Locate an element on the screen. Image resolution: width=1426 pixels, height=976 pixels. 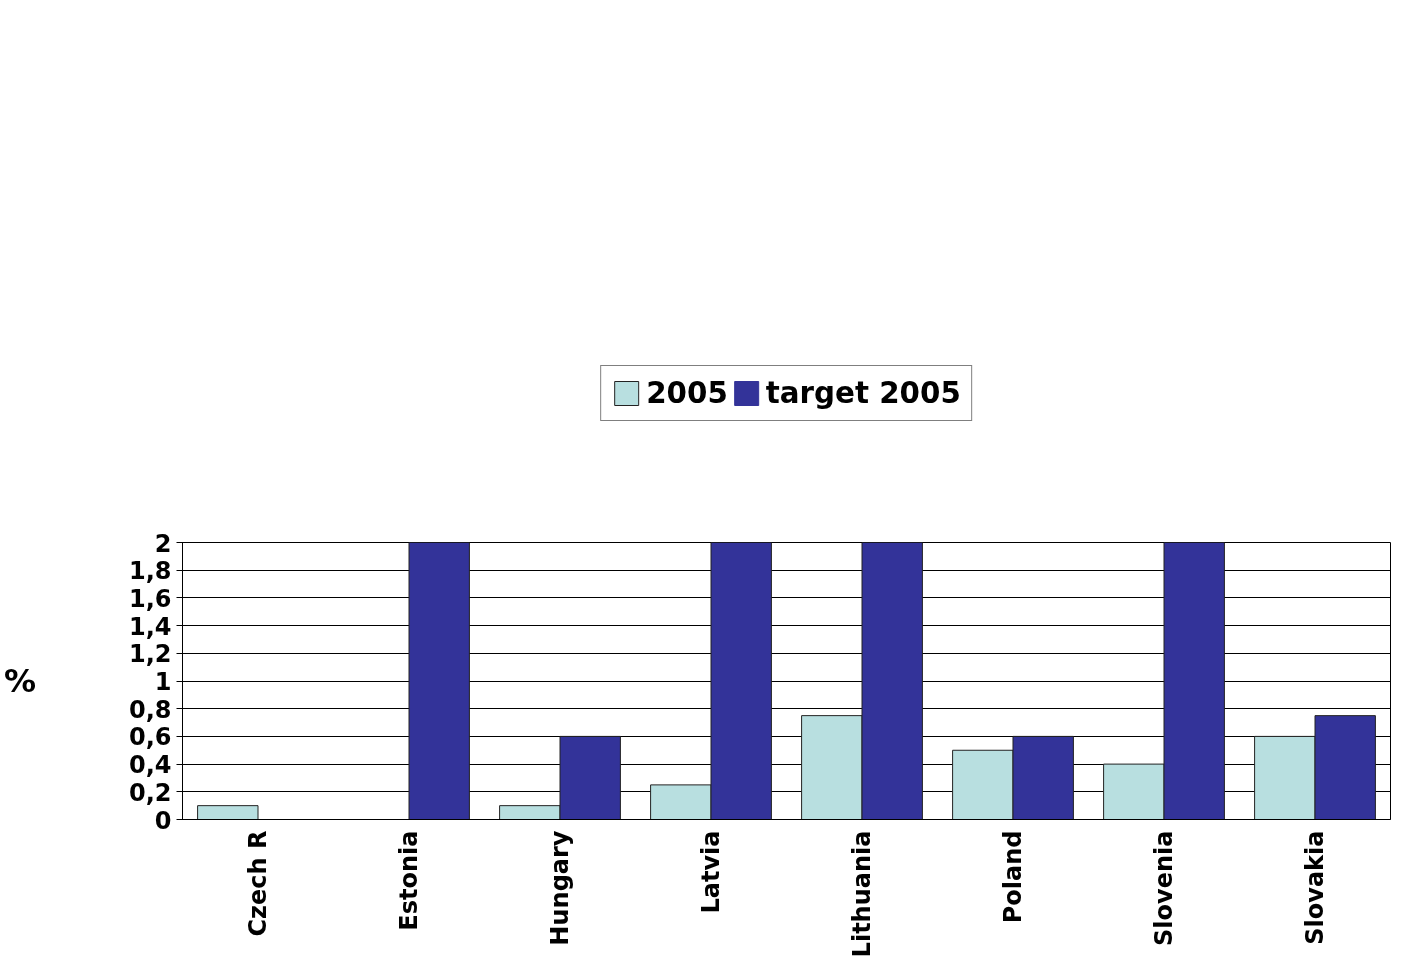
y-tick-label: 0 is located at coordinates (163, 820).